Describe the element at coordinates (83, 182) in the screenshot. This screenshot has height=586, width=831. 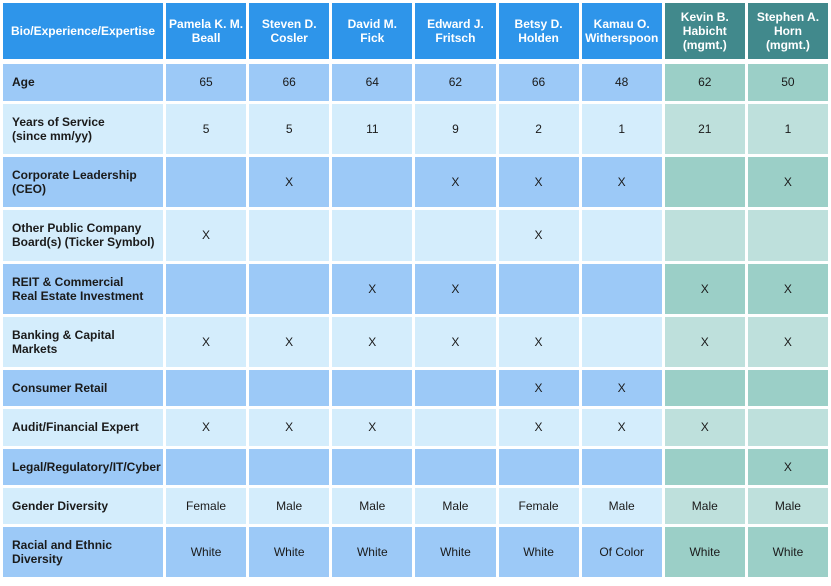
I see `row-label: Corporate Leadership (CEO)` at that location.